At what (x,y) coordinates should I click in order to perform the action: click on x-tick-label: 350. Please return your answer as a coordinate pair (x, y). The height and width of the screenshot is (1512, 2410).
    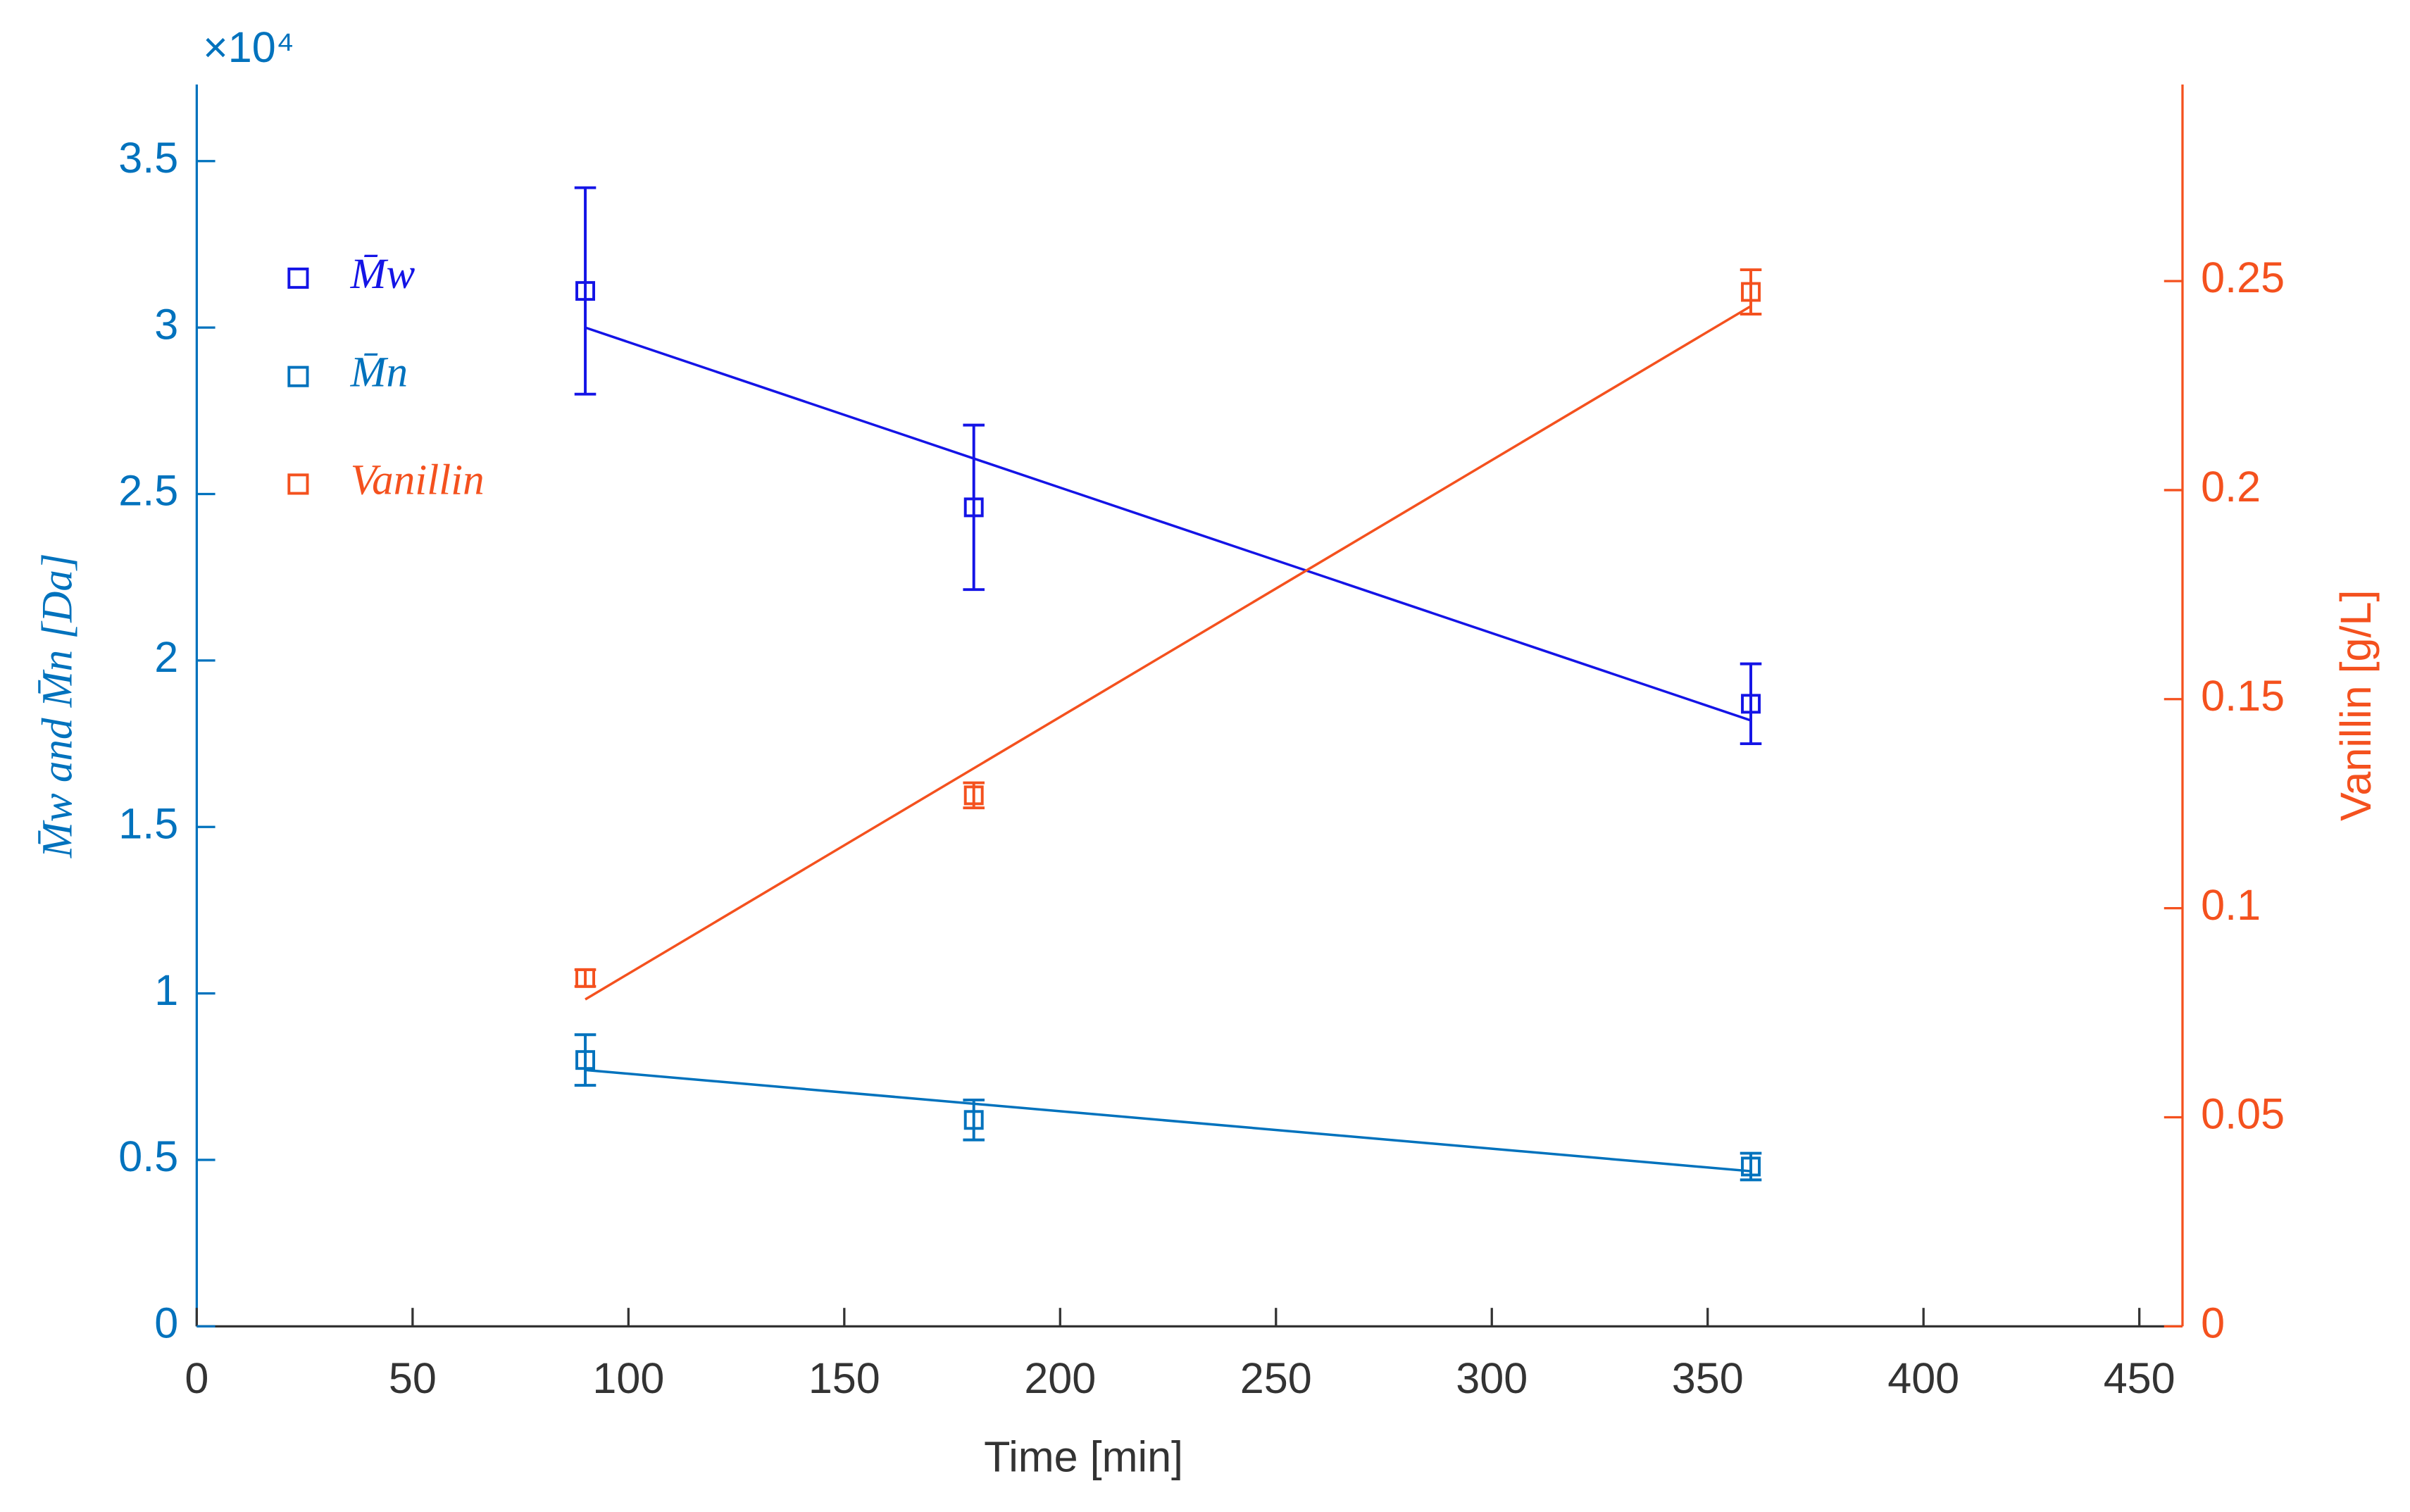
    Looking at the image, I should click on (1708, 1378).